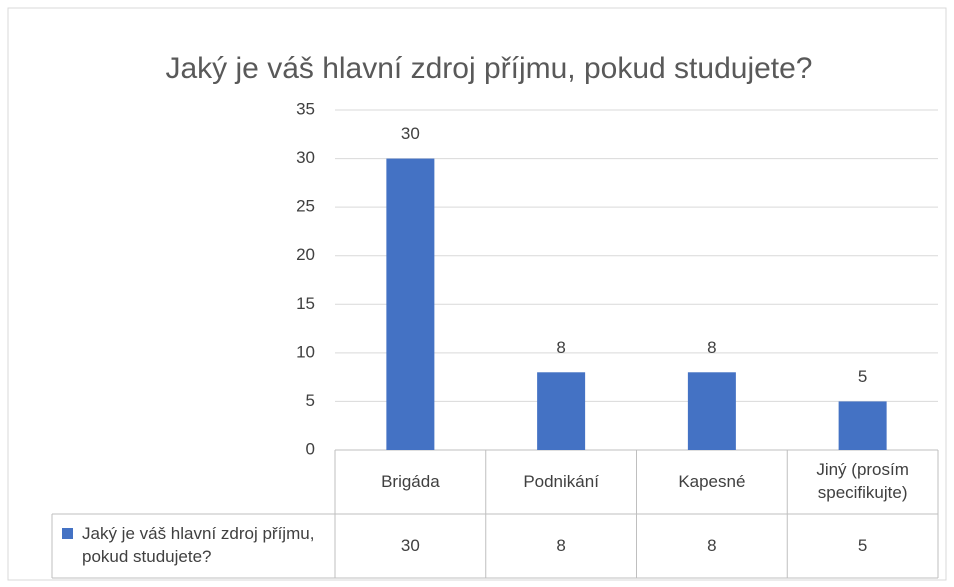 The image size is (954, 587). I want to click on y-tick-label: 25, so click(305, 206).